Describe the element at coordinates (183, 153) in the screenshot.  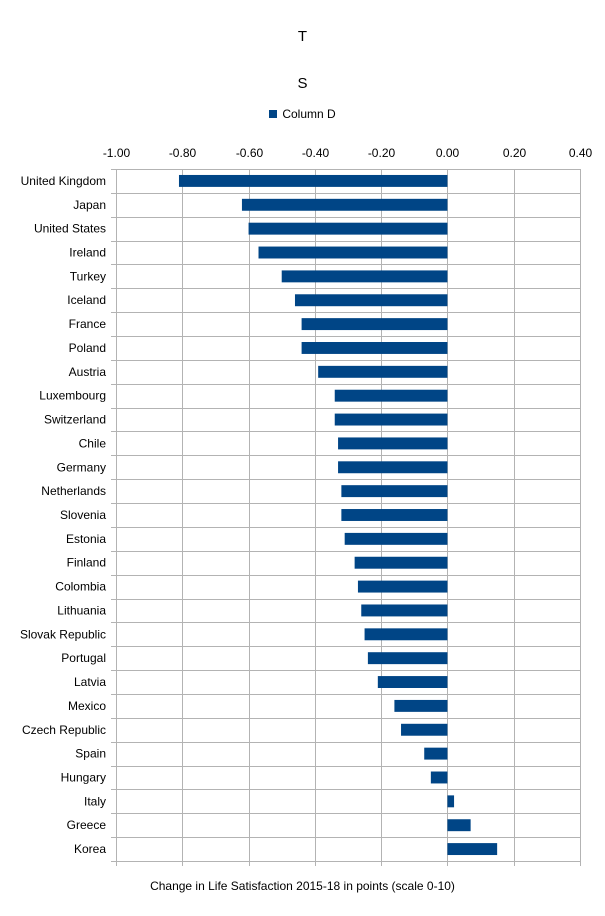
I see `x-tick-label: -0.80` at that location.